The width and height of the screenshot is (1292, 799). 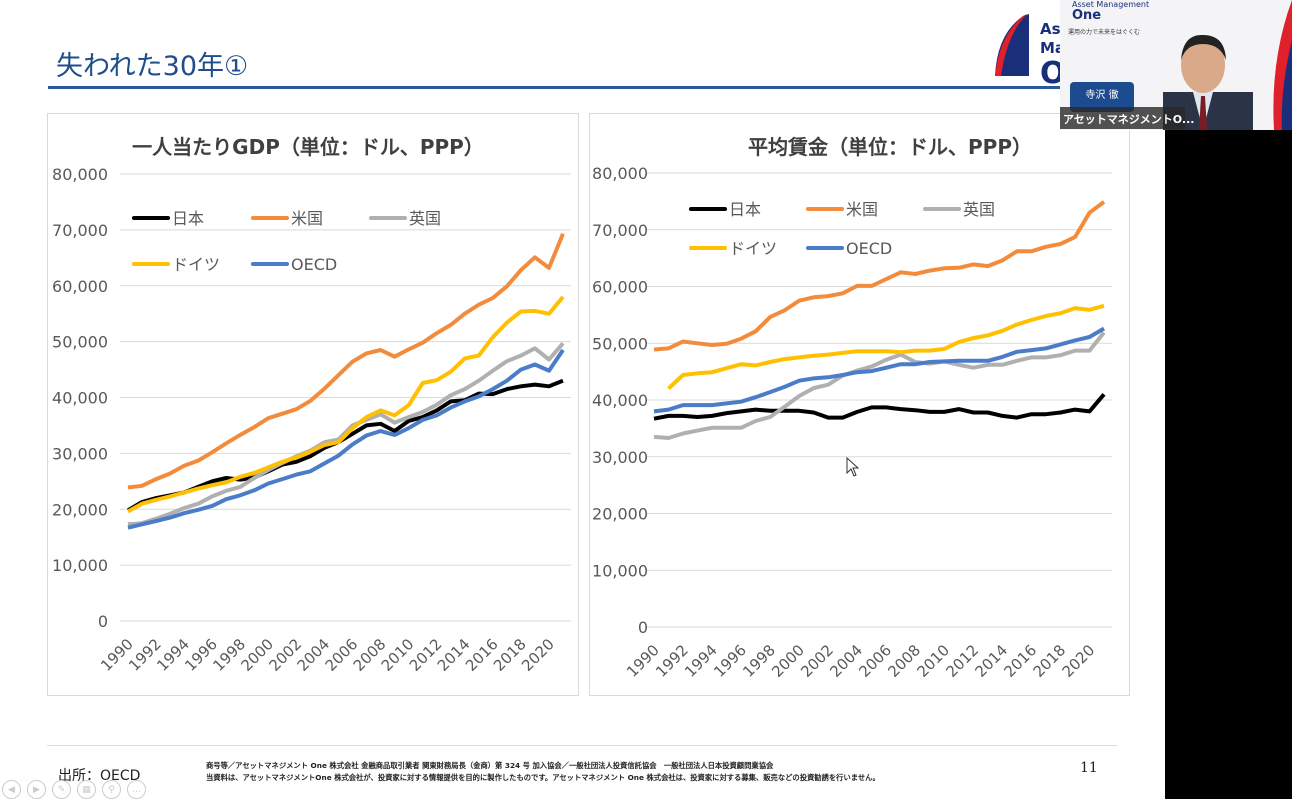 I want to click on video-background, so click(x=1228, y=464).